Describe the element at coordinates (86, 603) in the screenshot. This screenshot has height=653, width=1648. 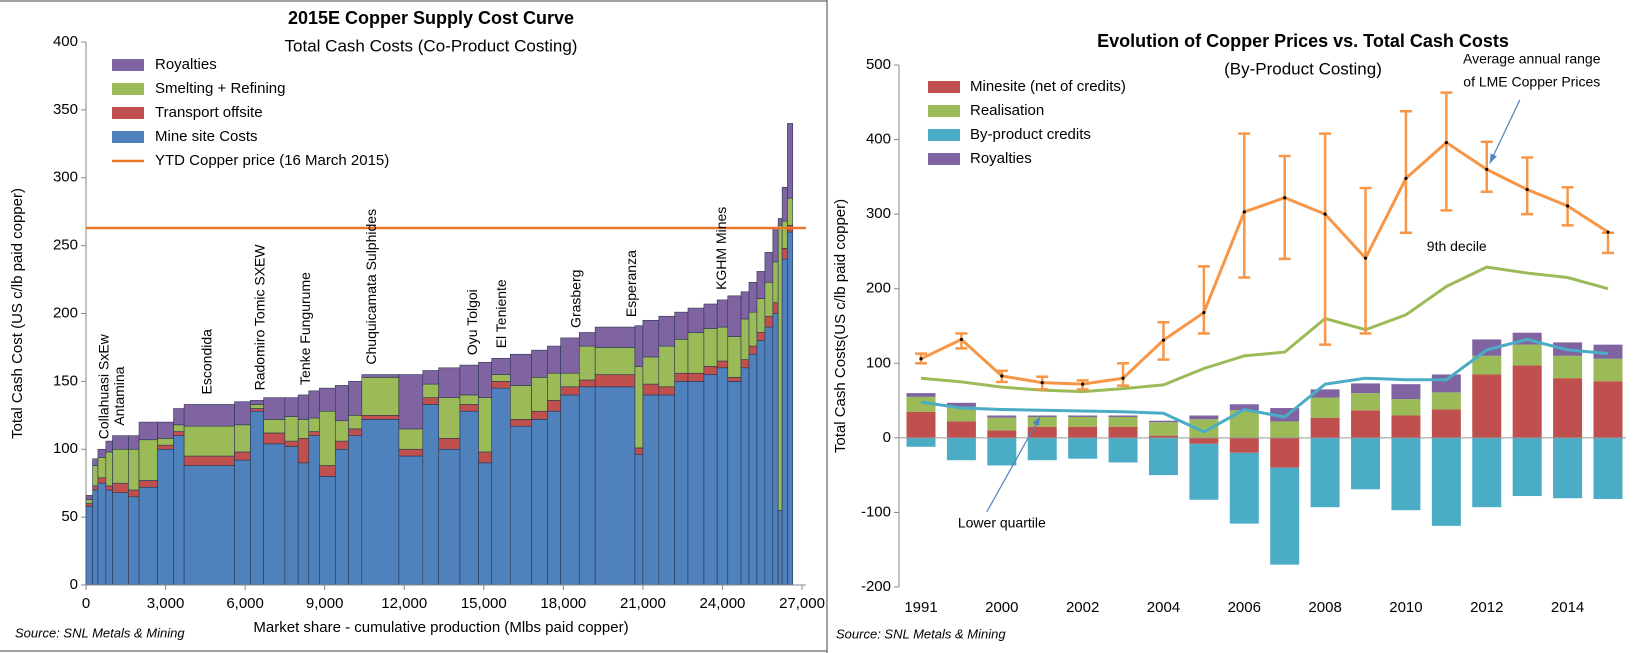
I see `x-tick-label: 0` at that location.